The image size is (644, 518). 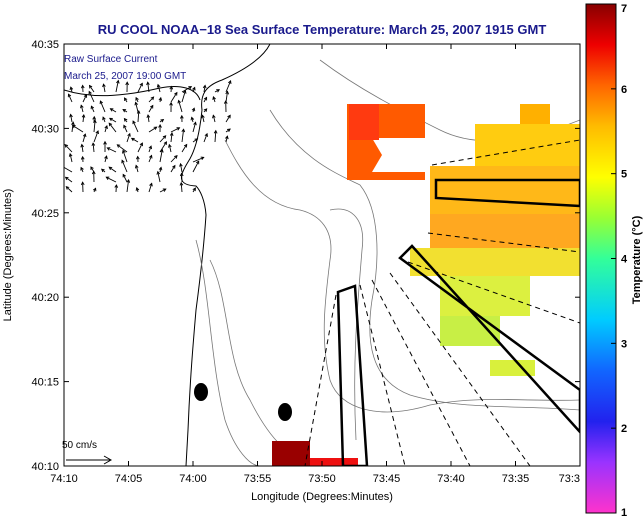 What do you see at coordinates (45, 467) in the screenshot?
I see `y-tick-label: 40:10` at bounding box center [45, 467].